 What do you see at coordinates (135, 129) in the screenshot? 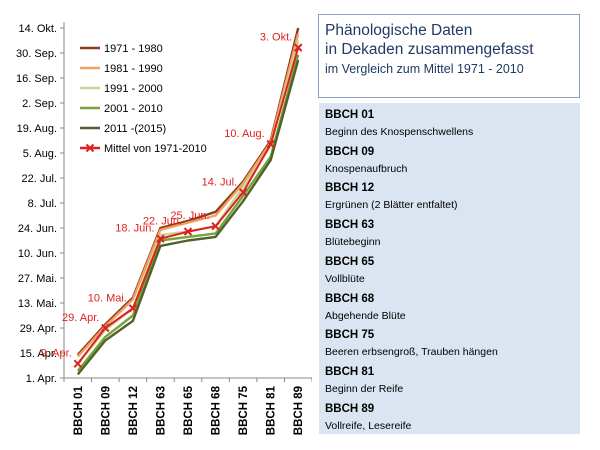
I see `legend-label: 2011 -(2015)` at bounding box center [135, 129].